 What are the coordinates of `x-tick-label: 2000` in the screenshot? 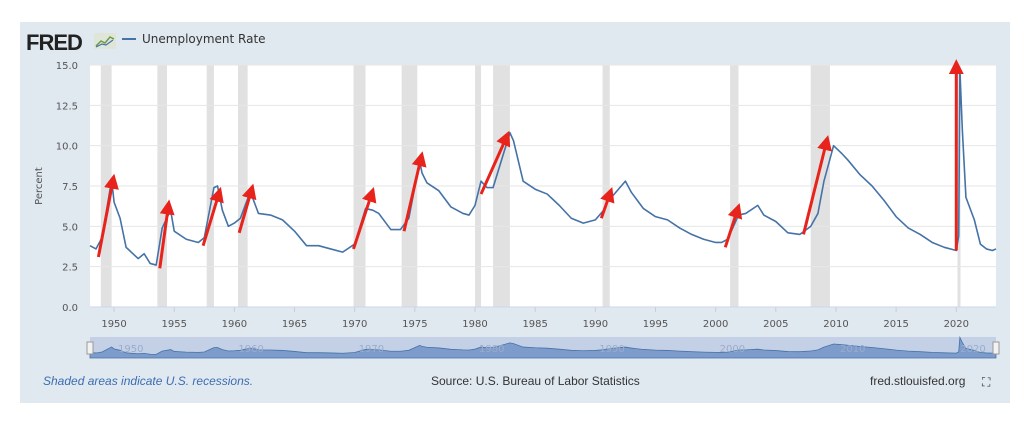 It's located at (715, 324).